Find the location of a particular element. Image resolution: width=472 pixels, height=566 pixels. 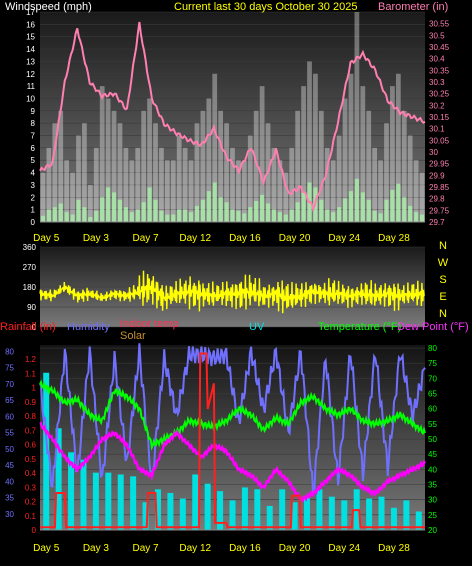

barometer-y-tick-label: 29.85 is located at coordinates (439, 187).